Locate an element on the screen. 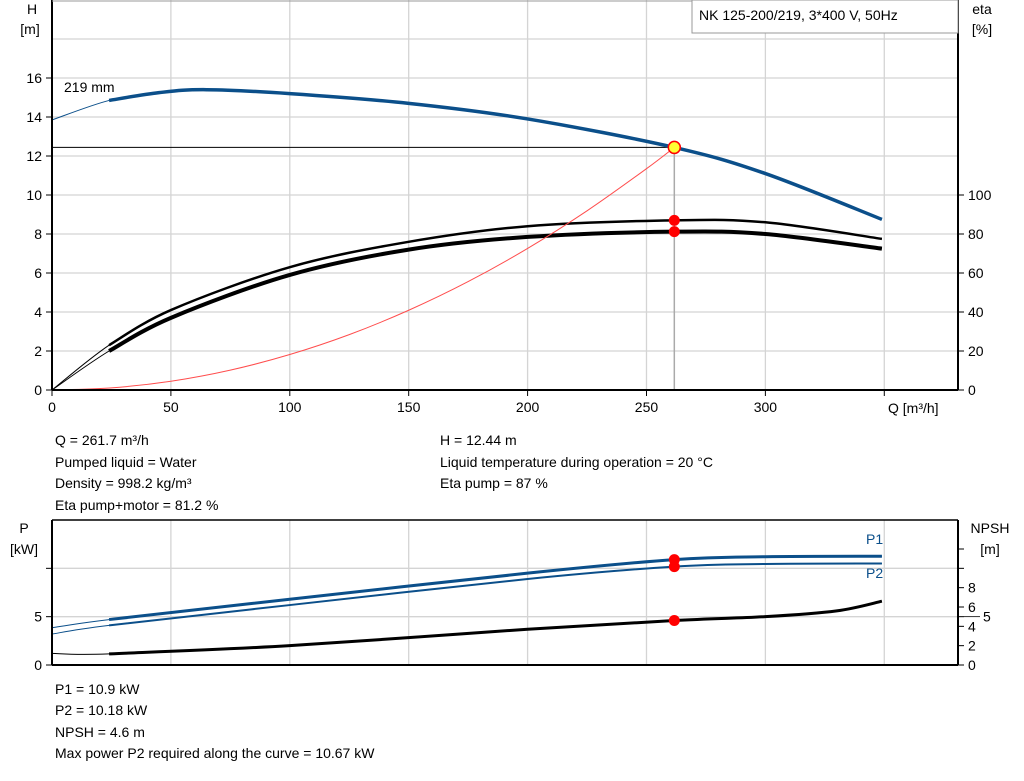  p1-curve is located at coordinates (495, 588).